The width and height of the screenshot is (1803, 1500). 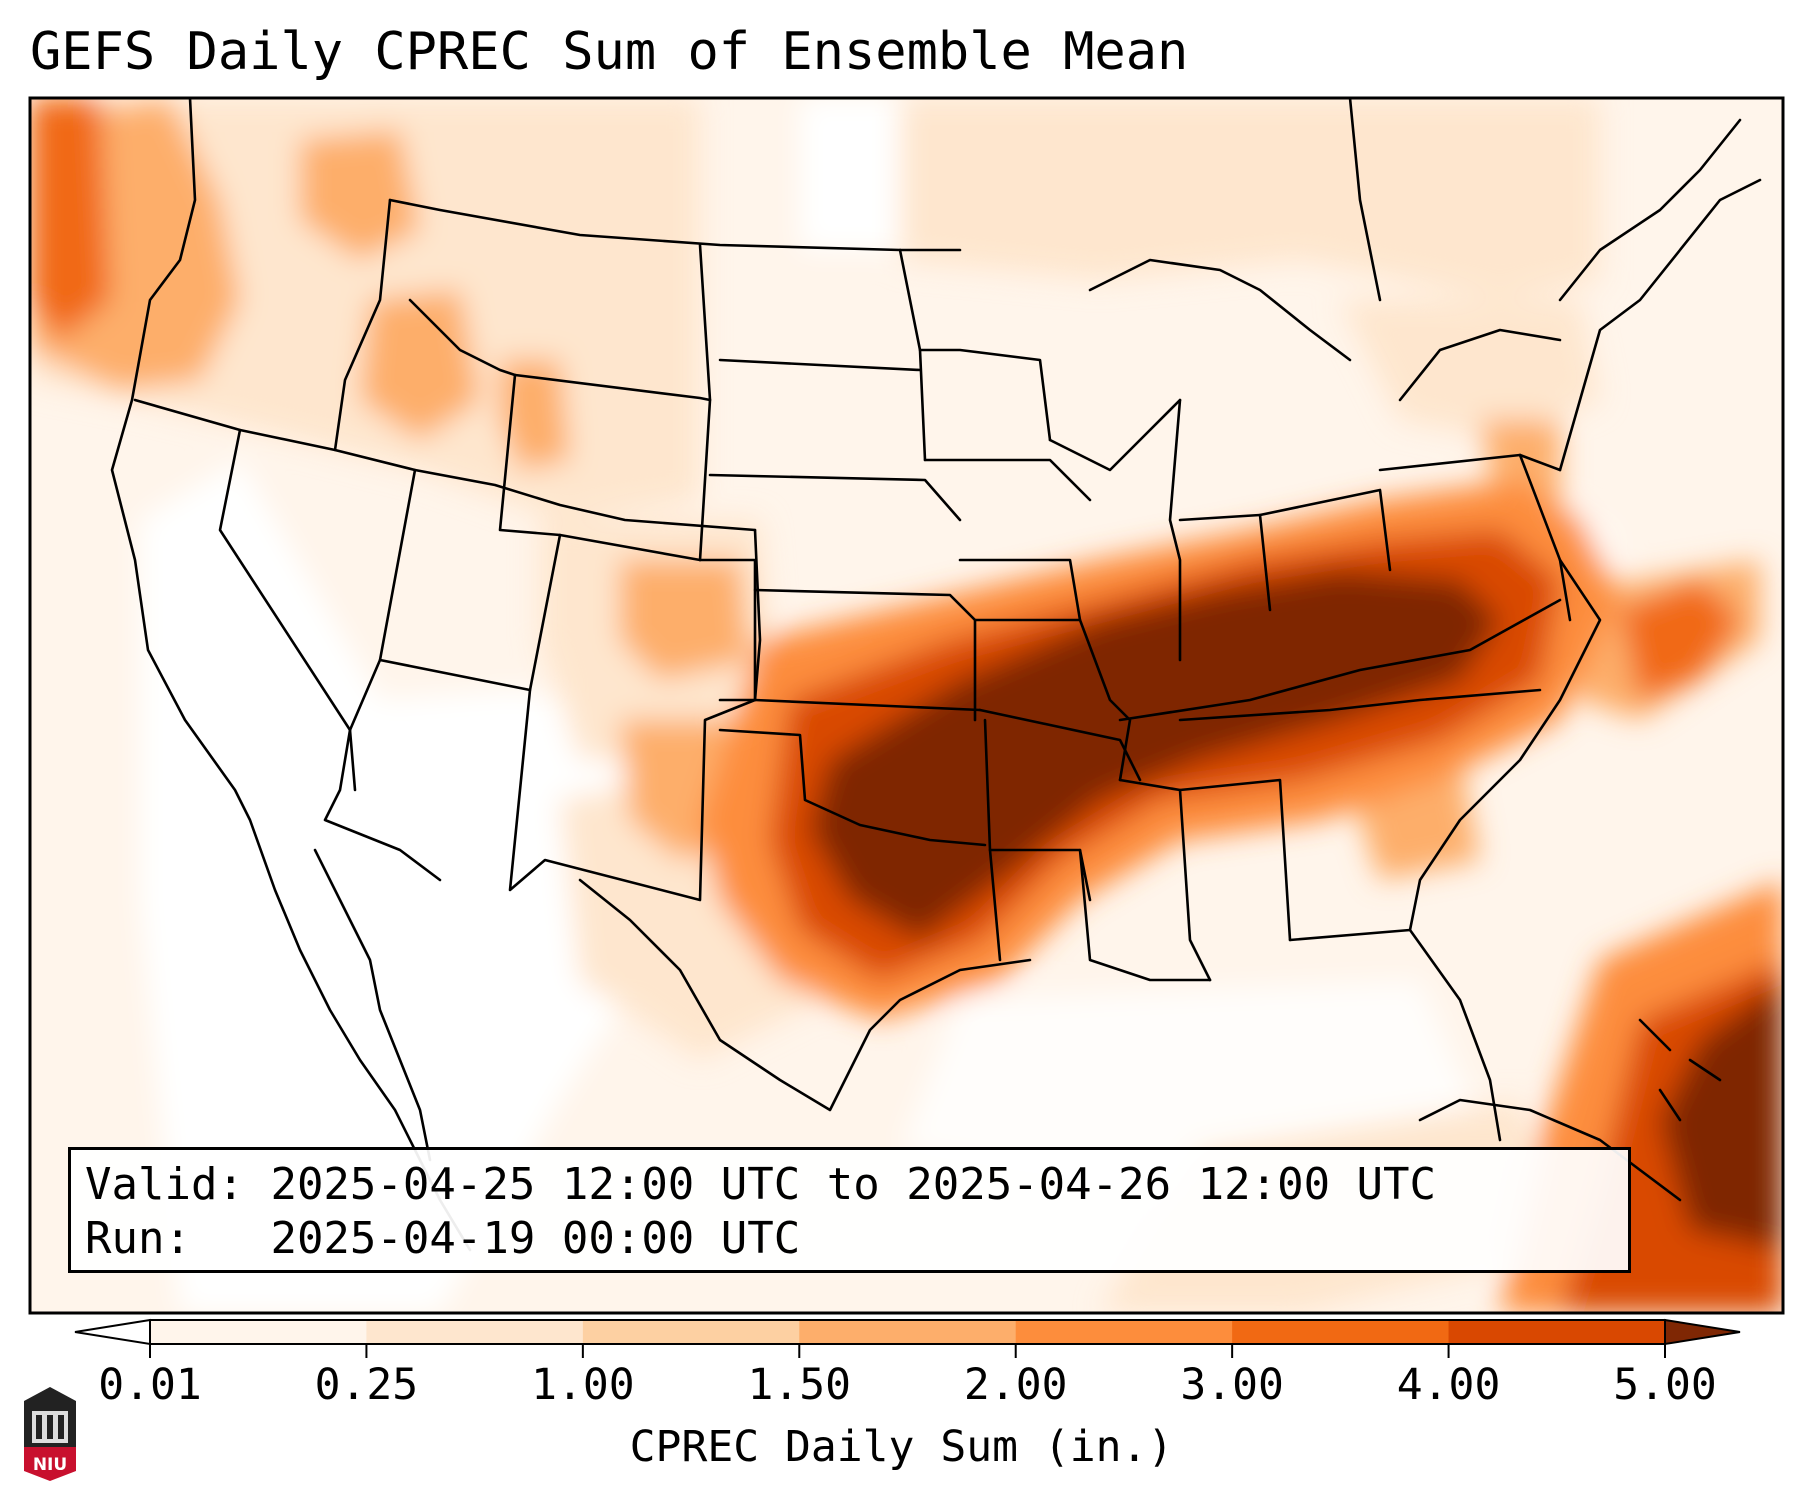 What do you see at coordinates (757, 615) in the screenshot?
I see `border-104w` at bounding box center [757, 615].